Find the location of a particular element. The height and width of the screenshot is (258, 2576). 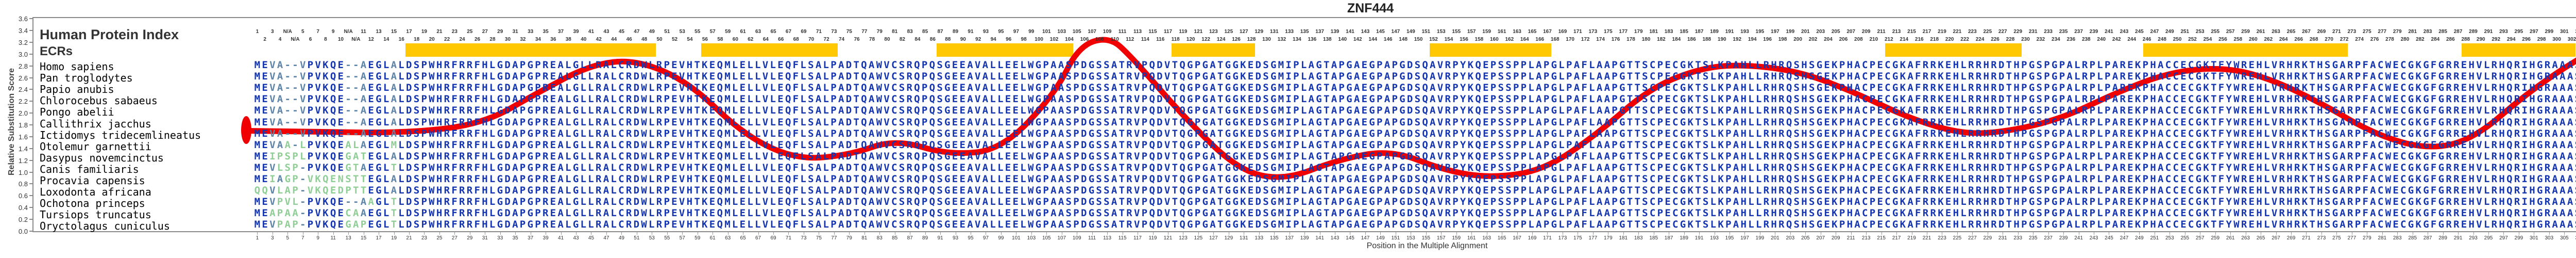

x-tick-label: 247 is located at coordinates (2124, 238).